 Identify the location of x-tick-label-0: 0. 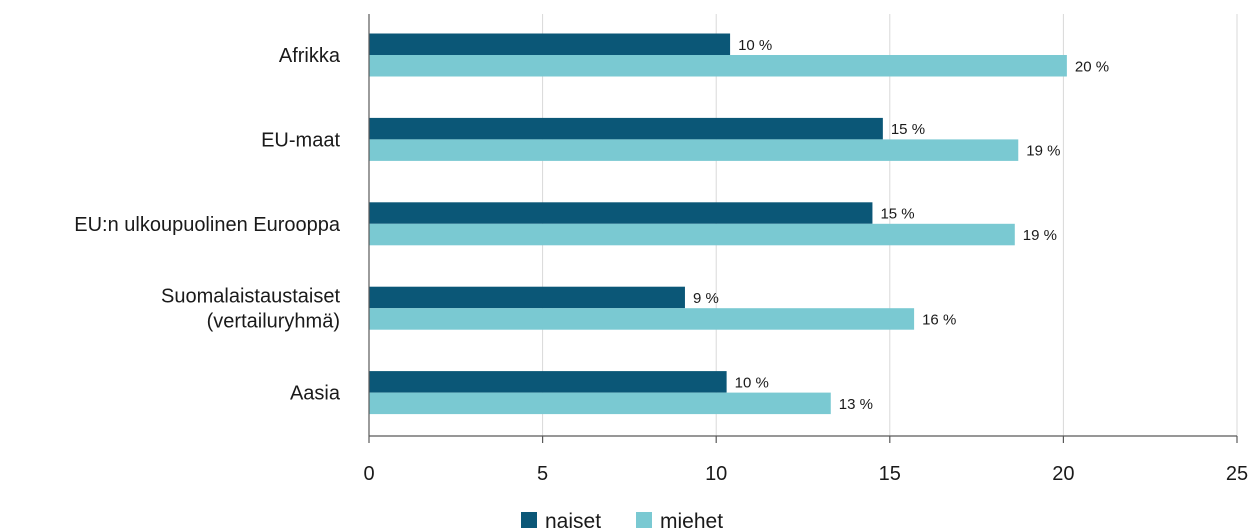
(368, 474).